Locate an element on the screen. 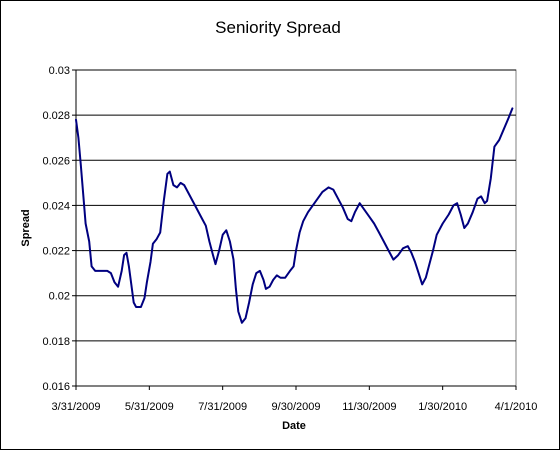  y-tick-label: 0.022 is located at coordinates (56, 252).